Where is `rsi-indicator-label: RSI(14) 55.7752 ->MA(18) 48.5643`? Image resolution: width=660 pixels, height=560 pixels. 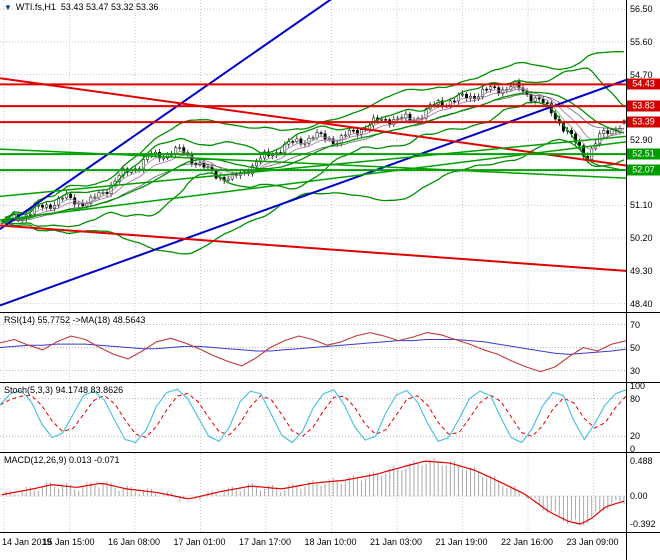
rsi-indicator-label: RSI(14) 55.7752 ->MA(18) 48.5643 is located at coordinates (75, 320).